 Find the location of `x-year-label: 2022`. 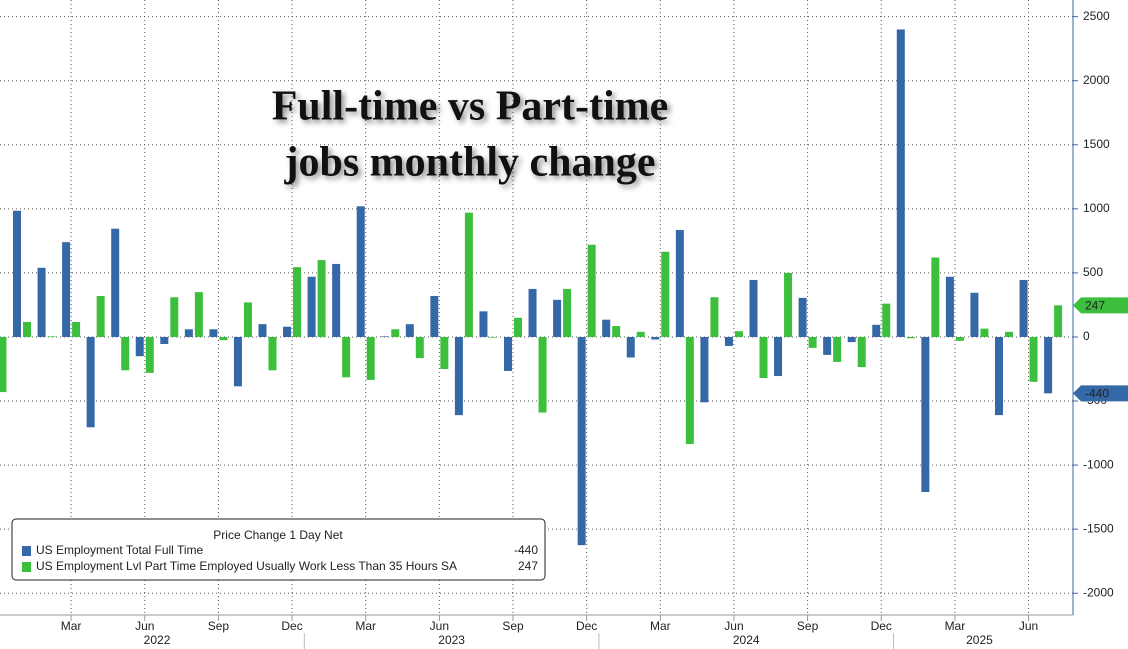

x-year-label: 2022 is located at coordinates (157, 640).